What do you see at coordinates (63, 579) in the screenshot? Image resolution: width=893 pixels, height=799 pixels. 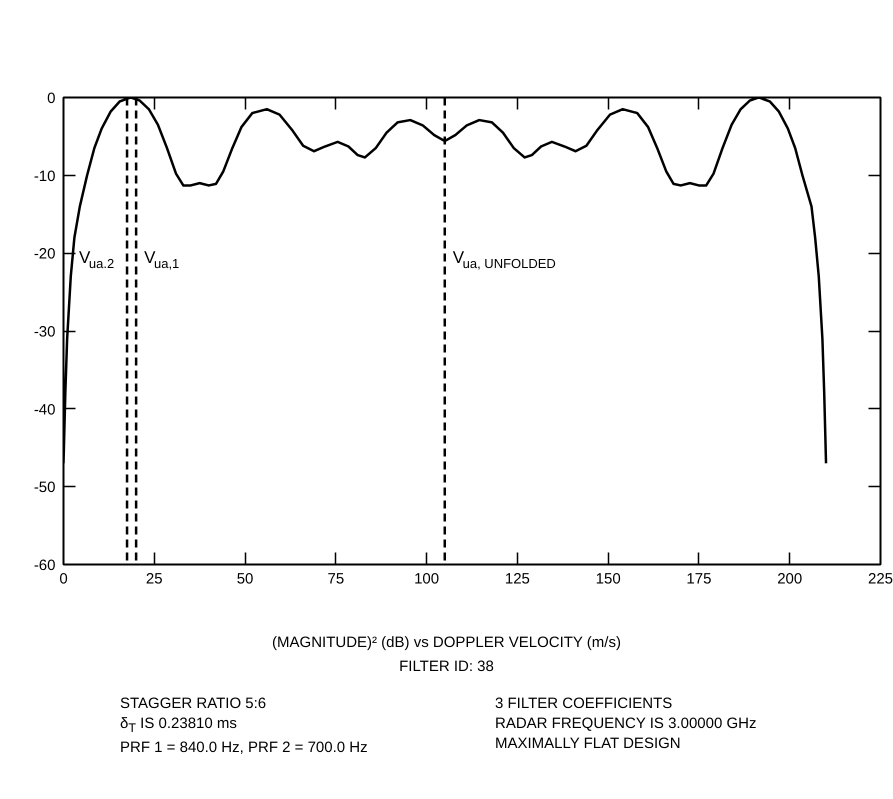 I see `x-tick-label: 0` at bounding box center [63, 579].